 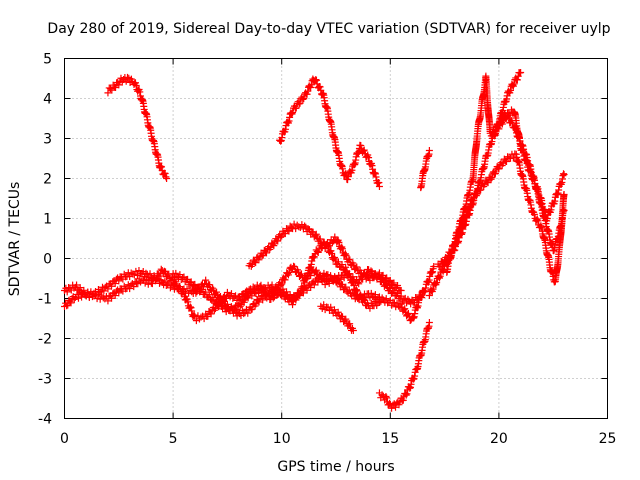 What do you see at coordinates (45, 240) in the screenshot?
I see `y-tick-labels: -4 -3 -2 -1 0 1 2 3 4 5` at bounding box center [45, 240].